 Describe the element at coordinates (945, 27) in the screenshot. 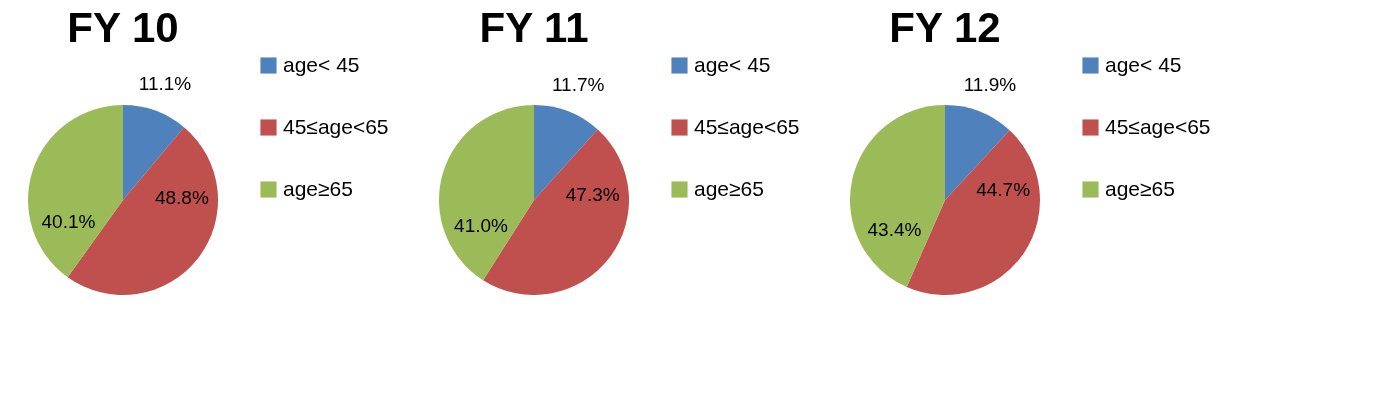

I see `chart-title: FY 12` at that location.